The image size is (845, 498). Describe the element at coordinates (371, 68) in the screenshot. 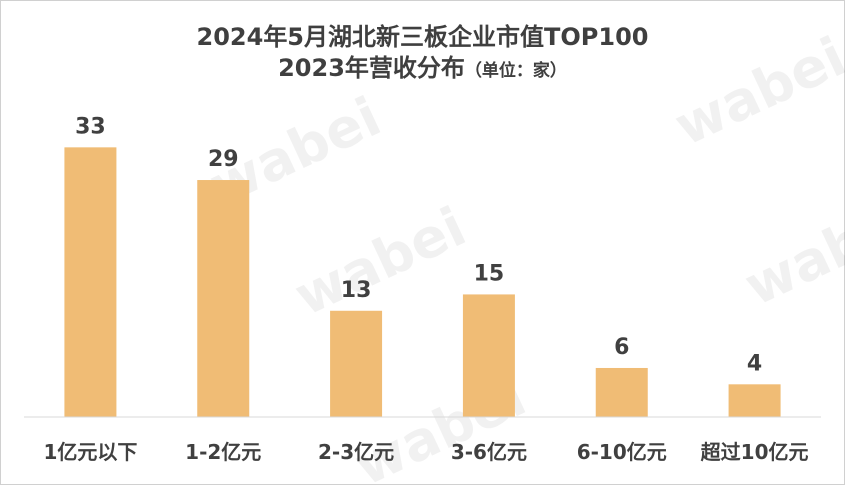

I see `chart-subtitle: 2023年营收分布` at that location.